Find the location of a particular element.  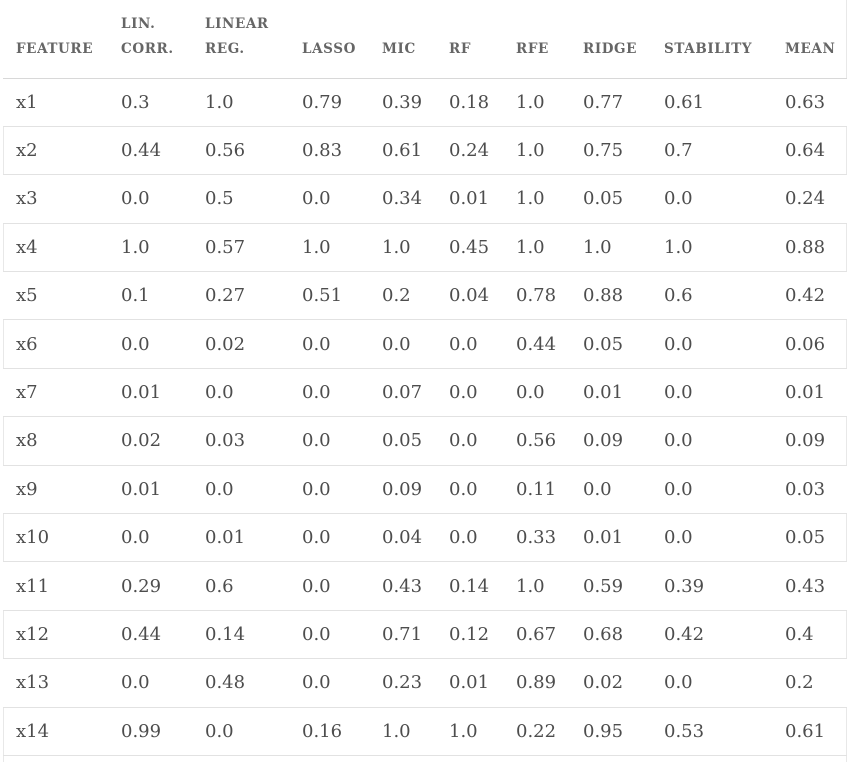

column-header-text: LINEAR is located at coordinates (237, 23).